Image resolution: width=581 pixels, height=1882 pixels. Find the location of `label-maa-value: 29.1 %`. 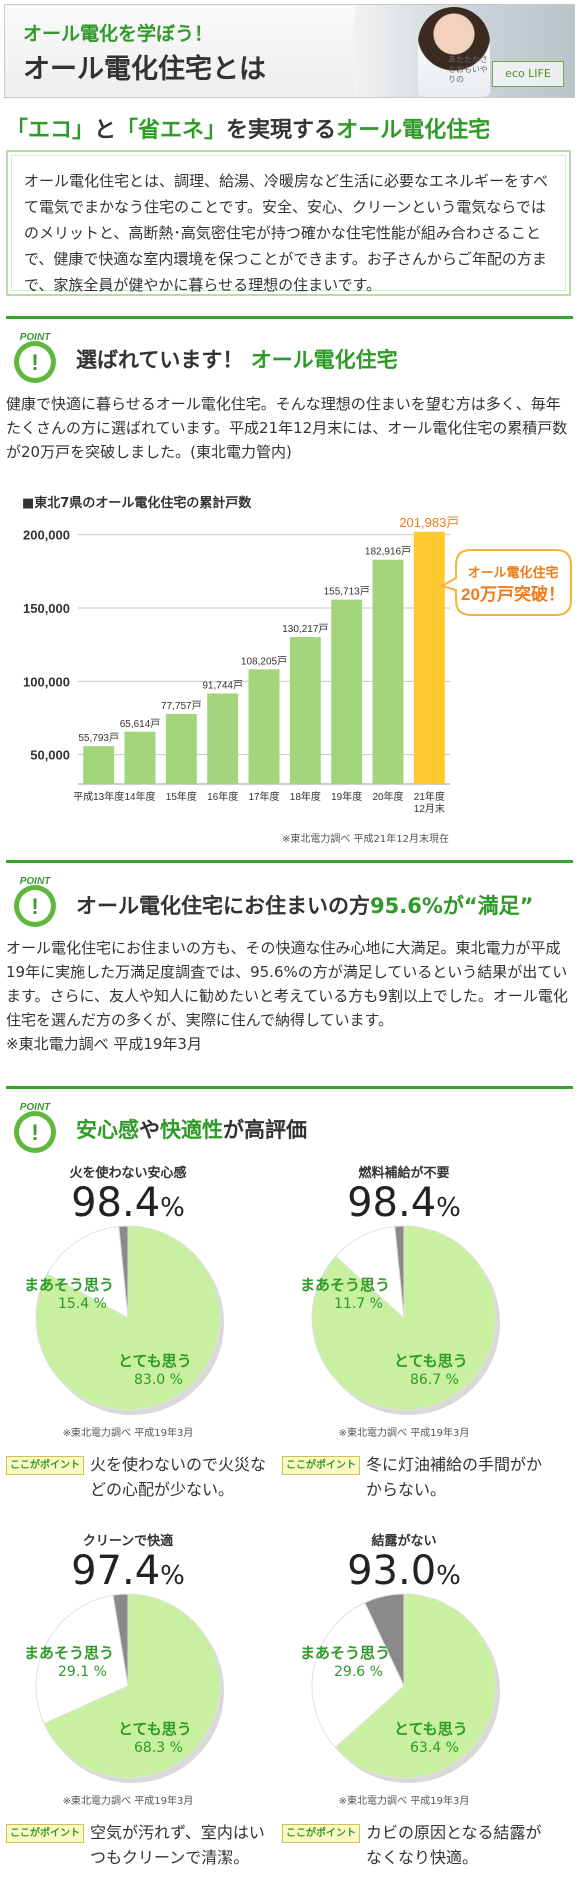

label-maa-value: 29.1 % is located at coordinates (82, 1672).